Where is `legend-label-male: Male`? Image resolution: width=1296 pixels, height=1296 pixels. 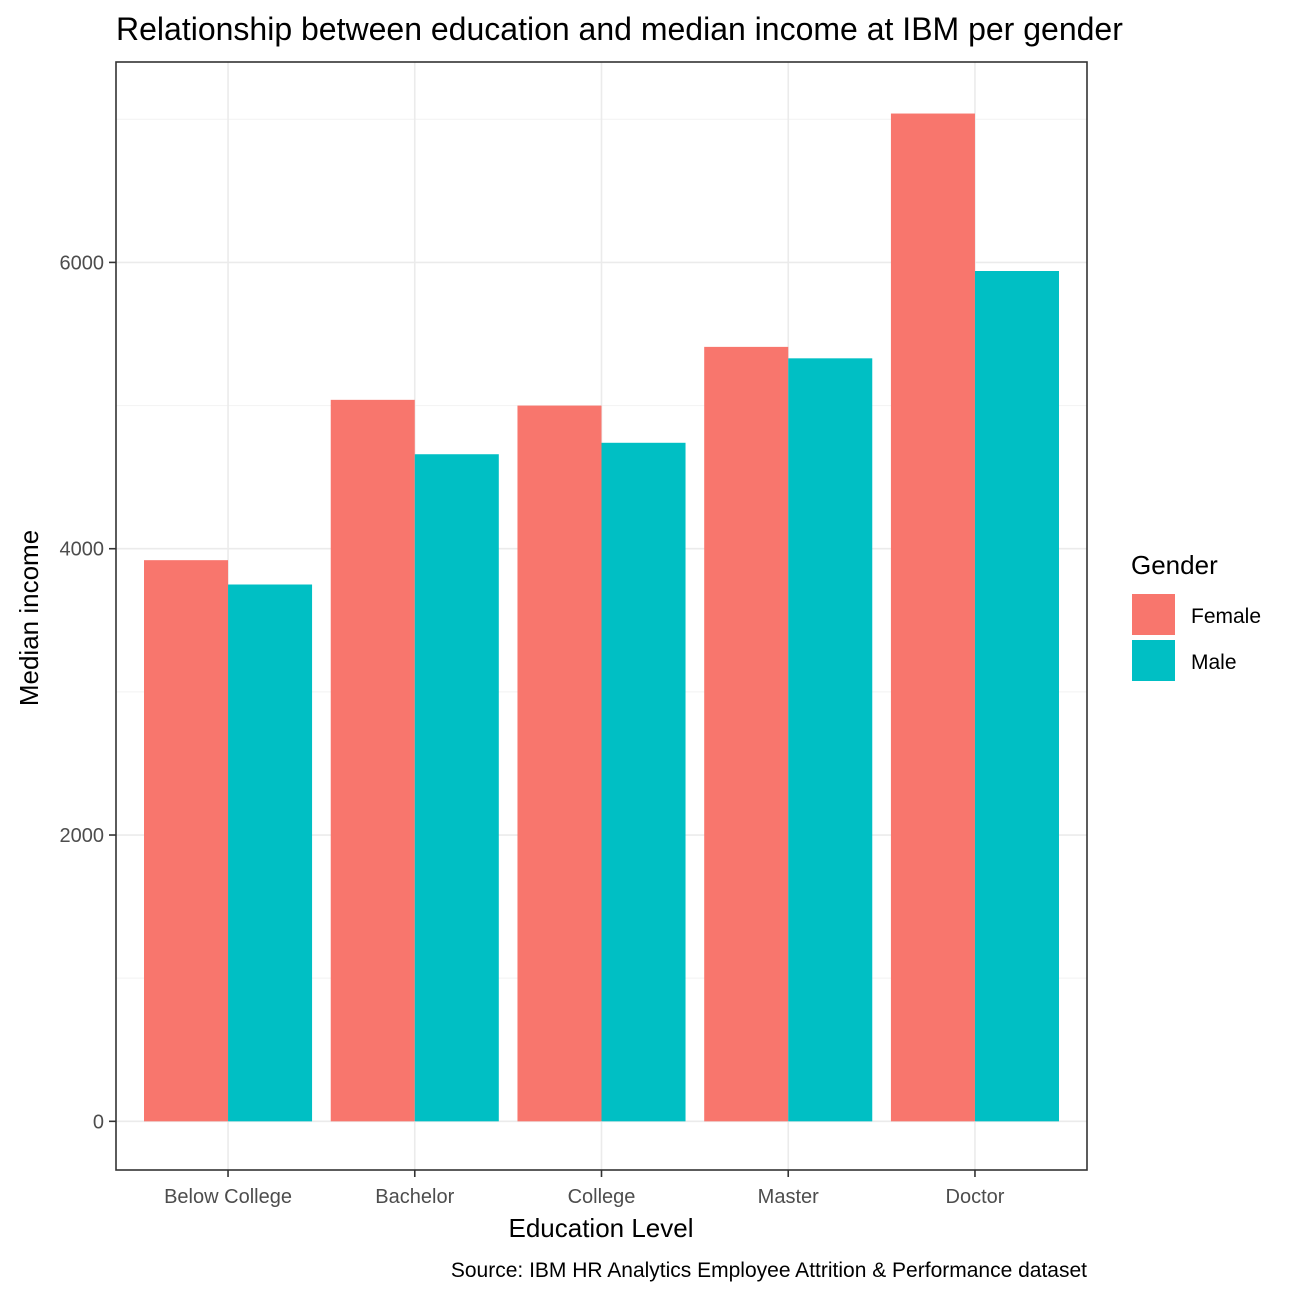 legend-label-male: Male is located at coordinates (1214, 662).